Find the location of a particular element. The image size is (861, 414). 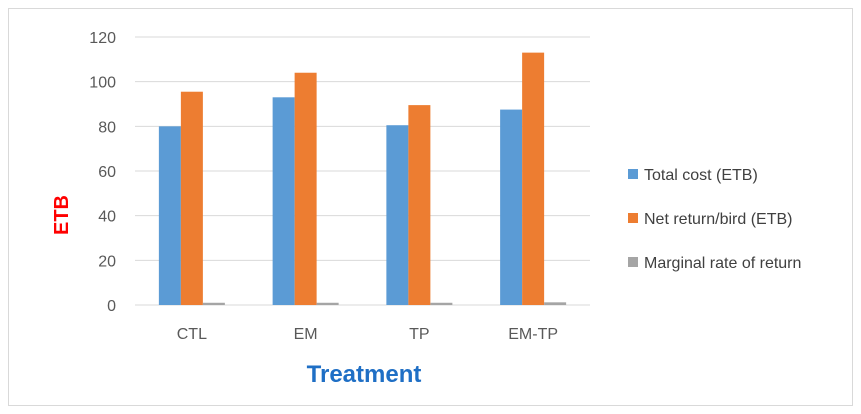

x-tick-label: EM is located at coordinates (306, 334).